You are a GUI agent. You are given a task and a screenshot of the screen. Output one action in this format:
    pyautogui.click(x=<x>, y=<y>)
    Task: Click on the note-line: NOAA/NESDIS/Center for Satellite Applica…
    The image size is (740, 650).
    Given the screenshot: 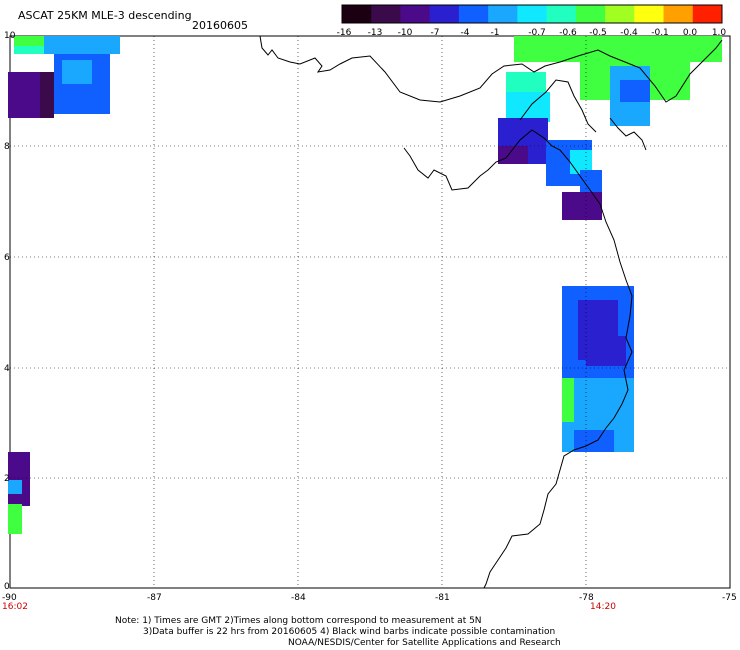 What is the action you would take?
    pyautogui.click(x=424, y=643)
    